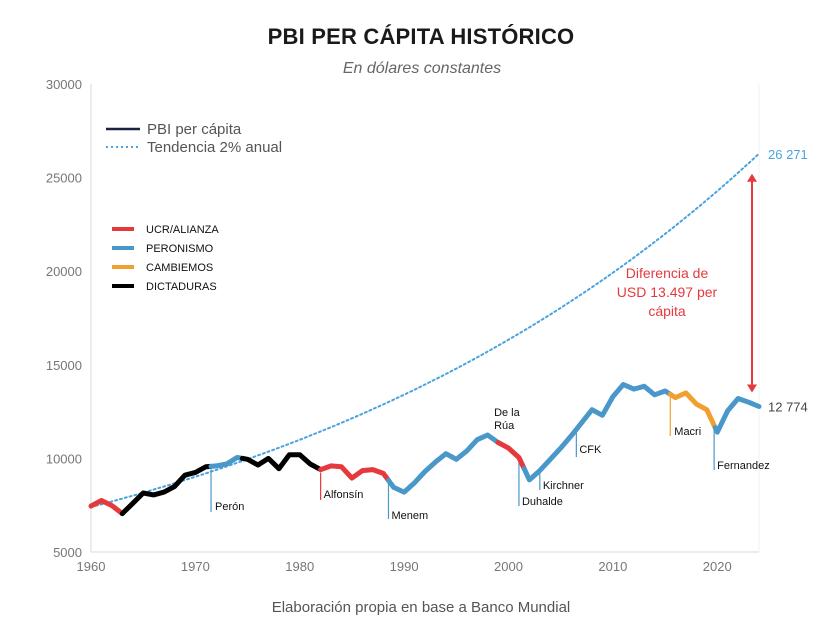  What do you see at coordinates (344, 495) in the screenshot?
I see `annotation-label: Alfonsín` at bounding box center [344, 495].